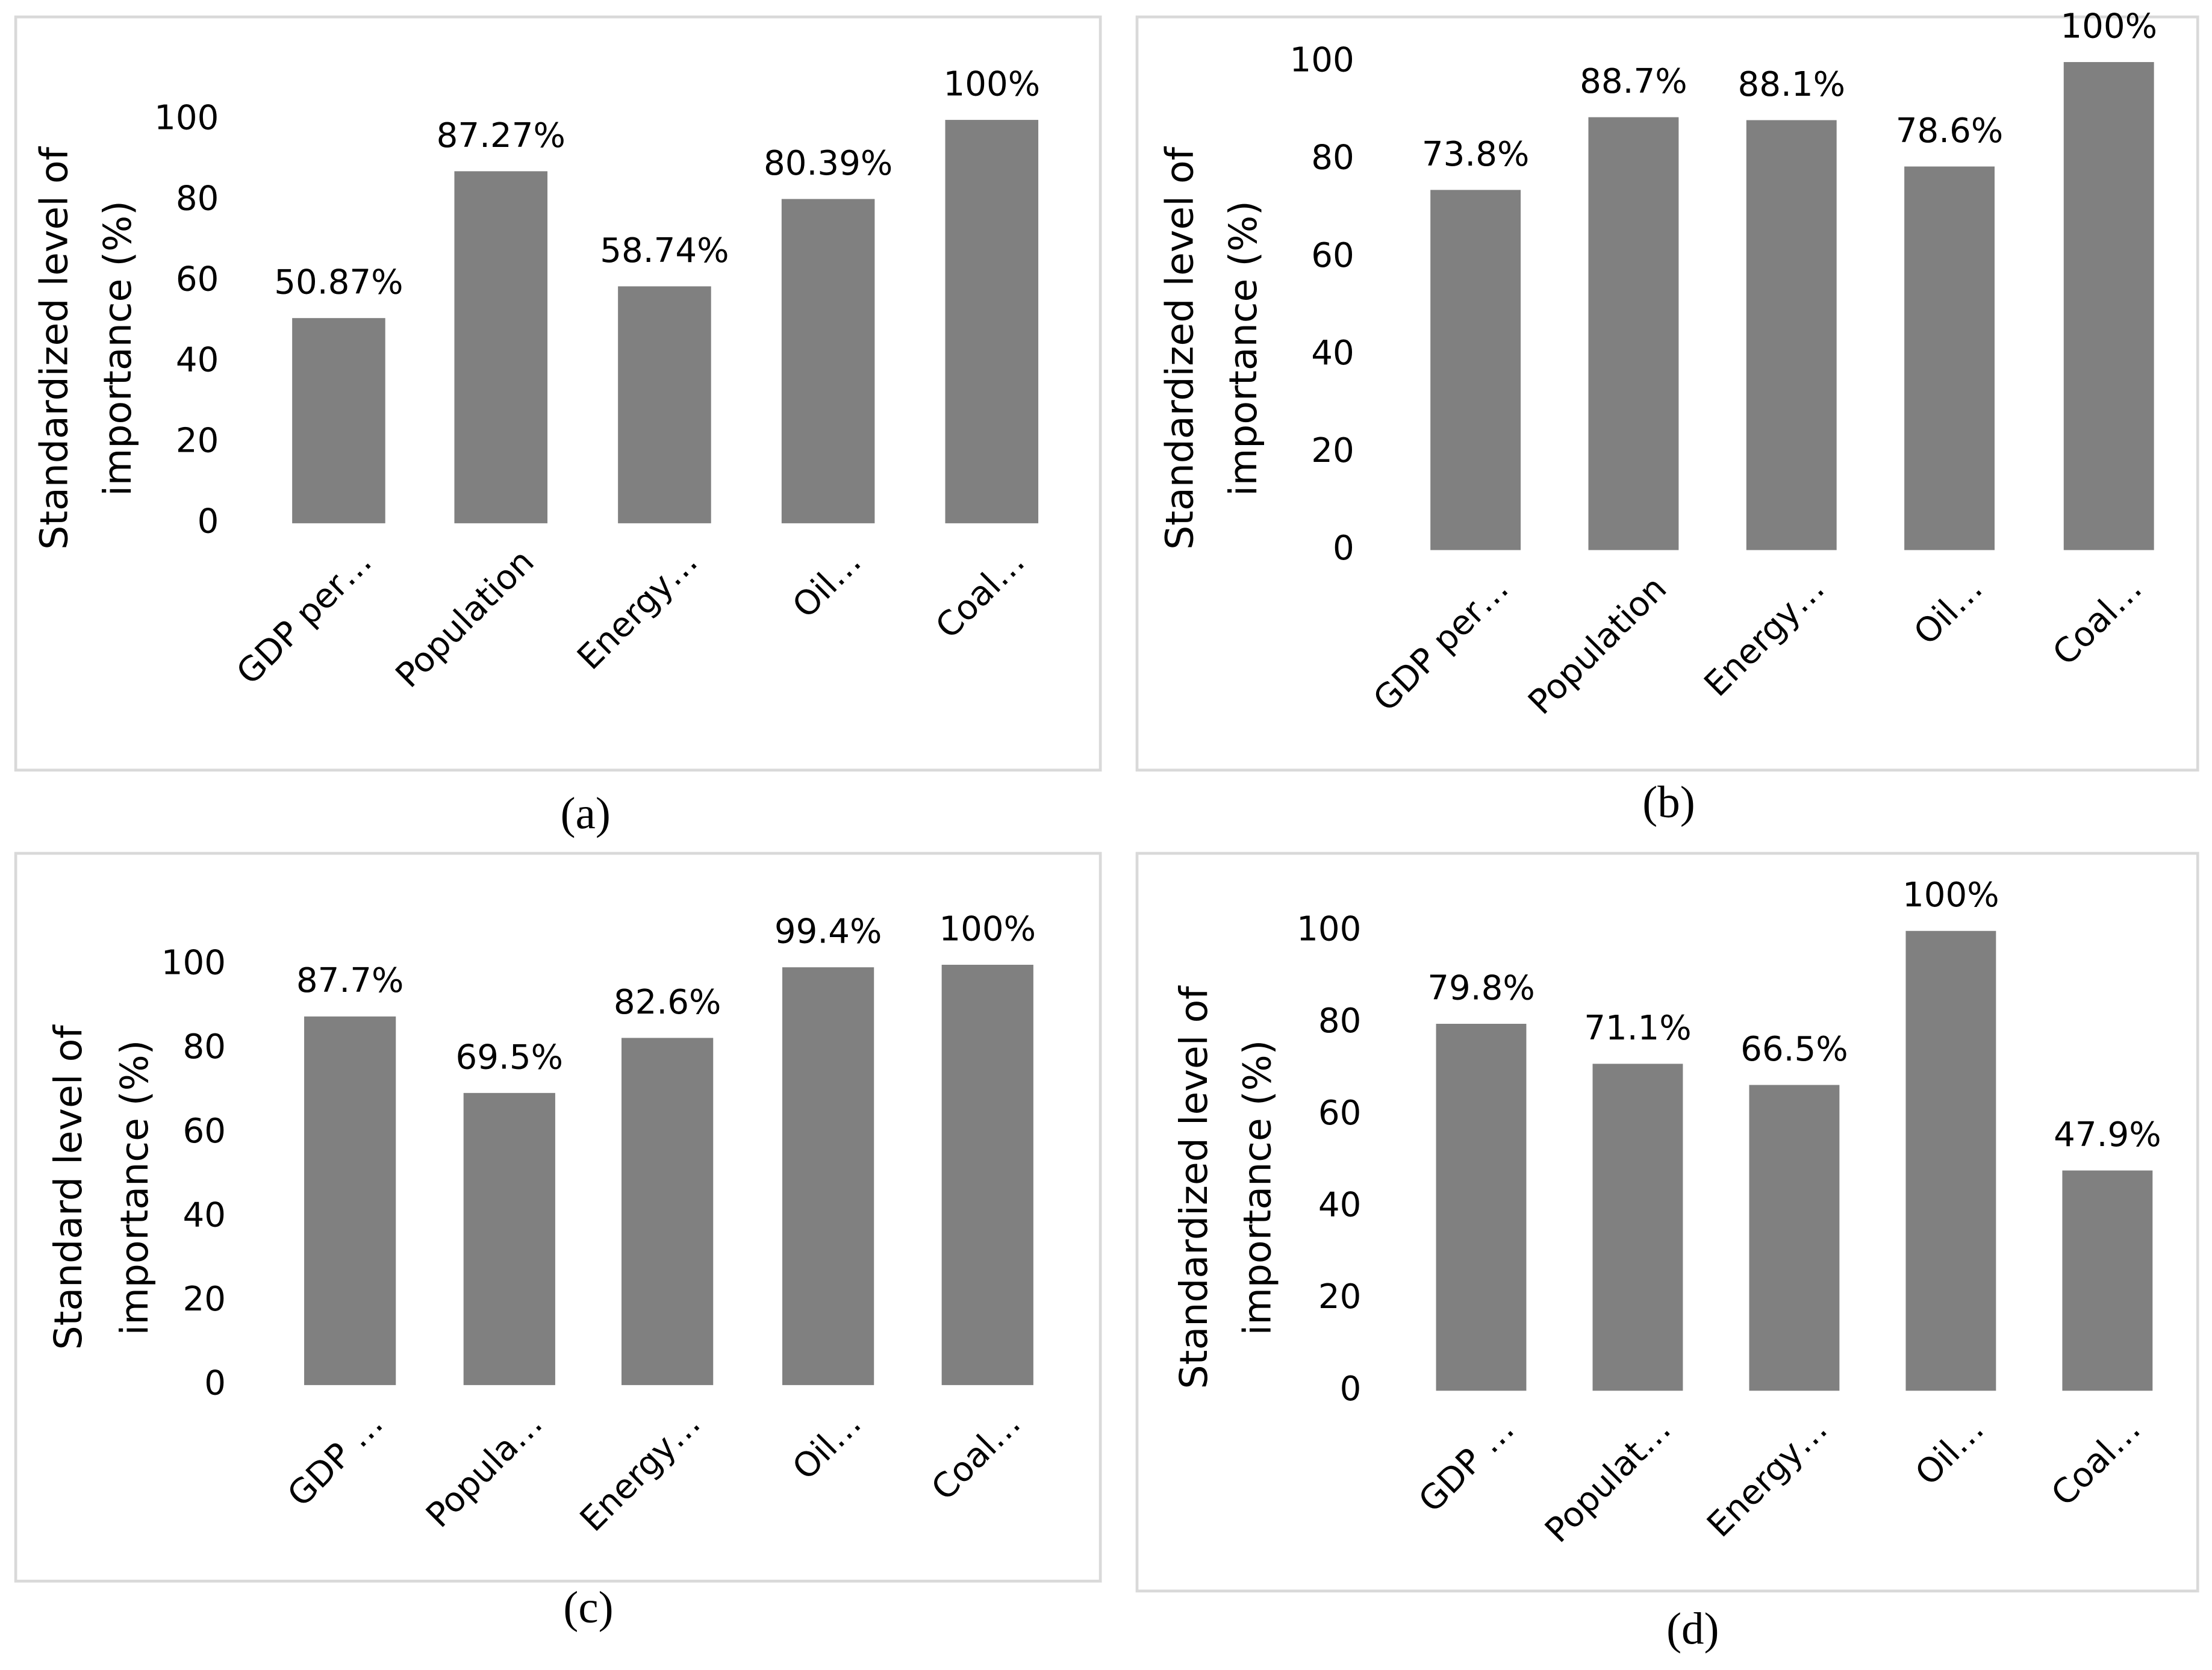  What do you see at coordinates (1638, 1028) in the screenshot?
I see `value-label: 71.1%` at bounding box center [1638, 1028].